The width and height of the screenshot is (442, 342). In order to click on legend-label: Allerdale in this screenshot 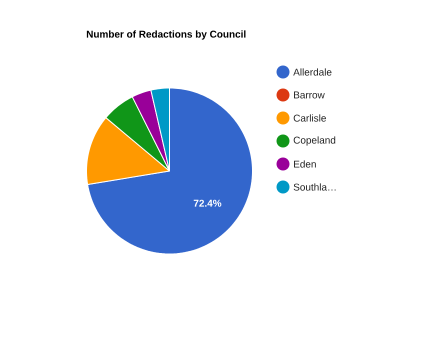, I will do `click(312, 72)`.